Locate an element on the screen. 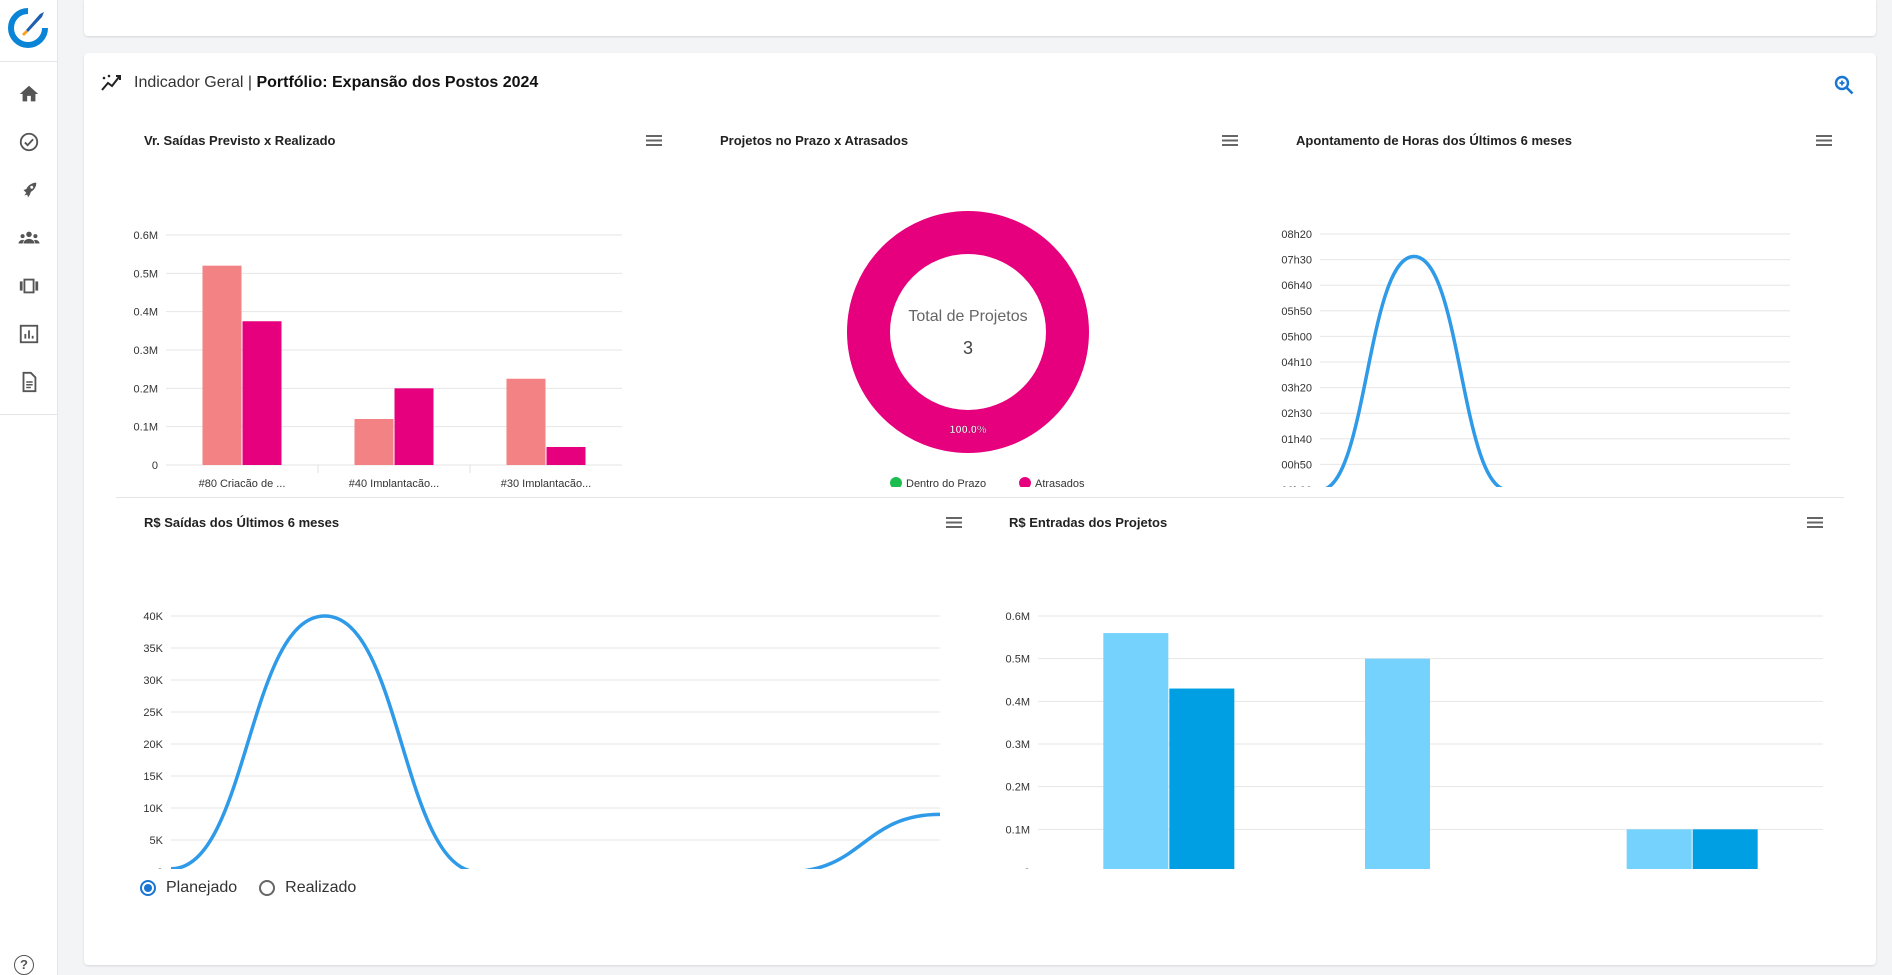 Image resolution: width=1892 pixels, height=975 pixels. sidebar: ? is located at coordinates (29, 487).